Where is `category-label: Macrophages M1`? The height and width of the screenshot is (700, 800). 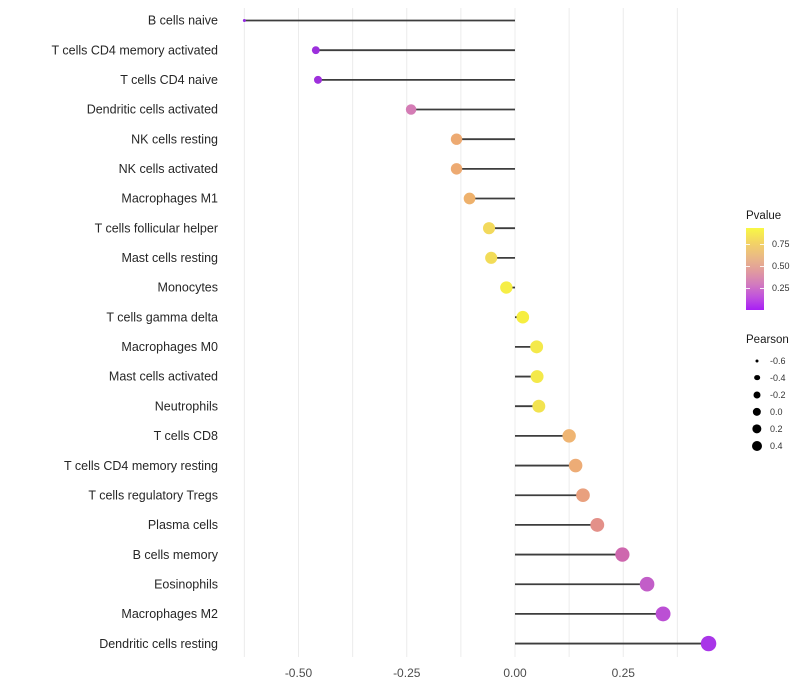 category-label: Macrophages M1 is located at coordinates (169, 199).